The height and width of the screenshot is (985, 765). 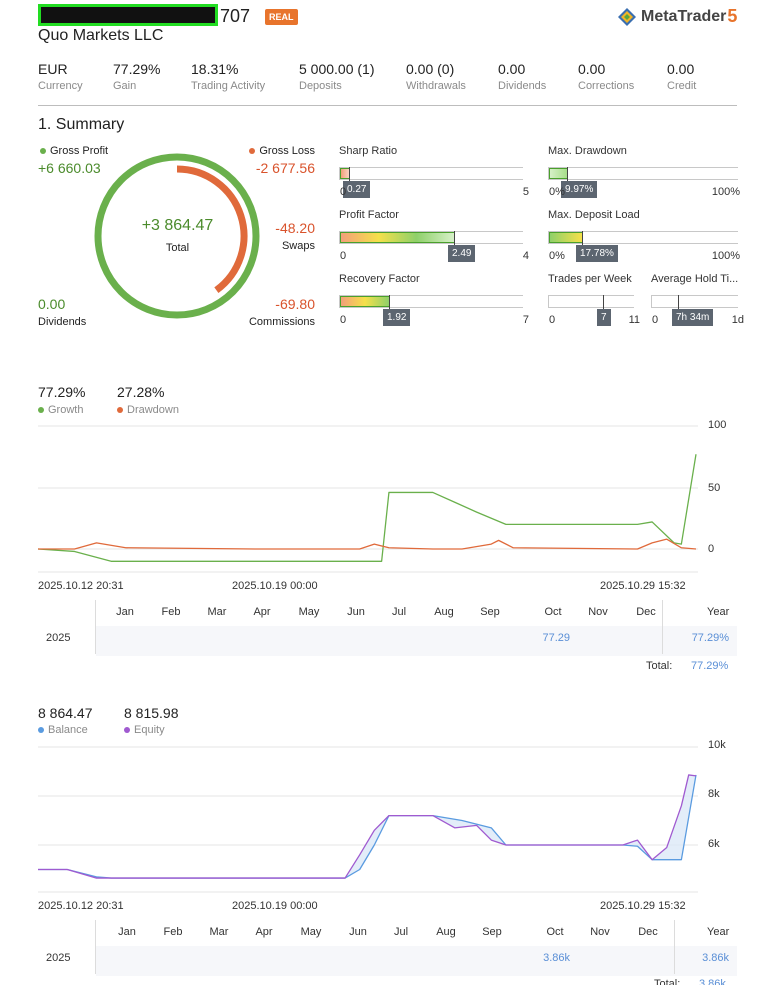 I want to click on profit_factor-track, so click(x=431, y=237).